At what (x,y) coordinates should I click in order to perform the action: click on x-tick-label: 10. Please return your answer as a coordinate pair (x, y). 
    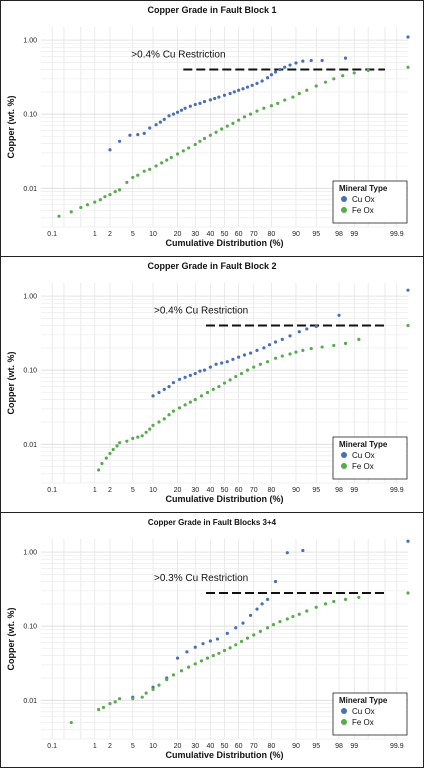
    Looking at the image, I should click on (153, 490).